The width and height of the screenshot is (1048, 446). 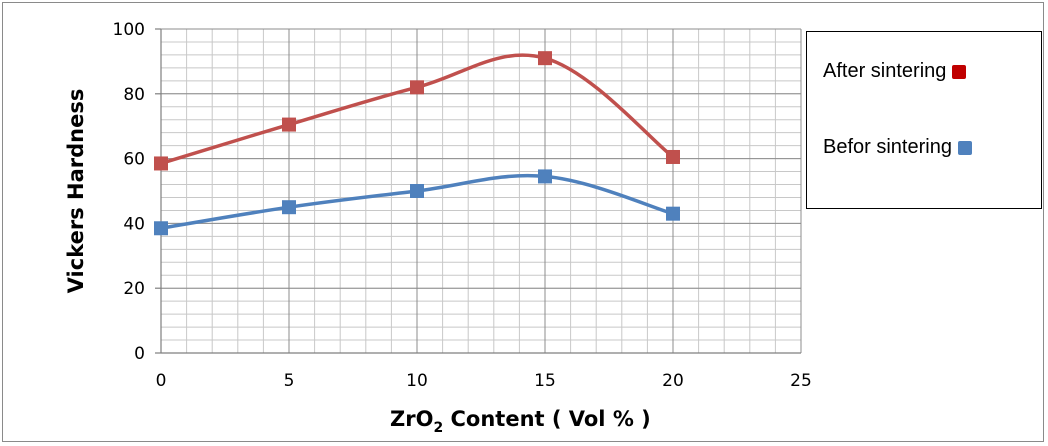 I want to click on y-tick-label: 60, so click(x=134, y=160).